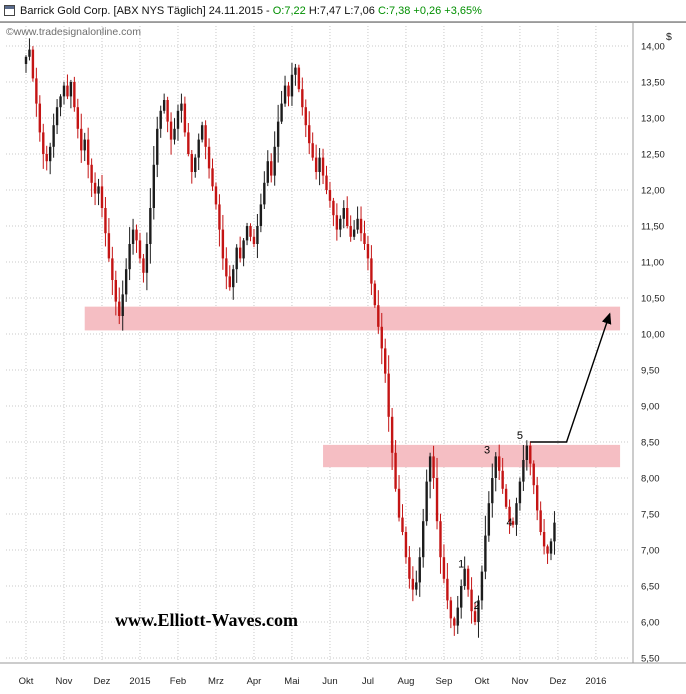 This screenshot has height=694, width=686. What do you see at coordinates (206, 620) in the screenshot?
I see `elliott-waves-watermark: www.Elliott-Waves.com` at bounding box center [206, 620].